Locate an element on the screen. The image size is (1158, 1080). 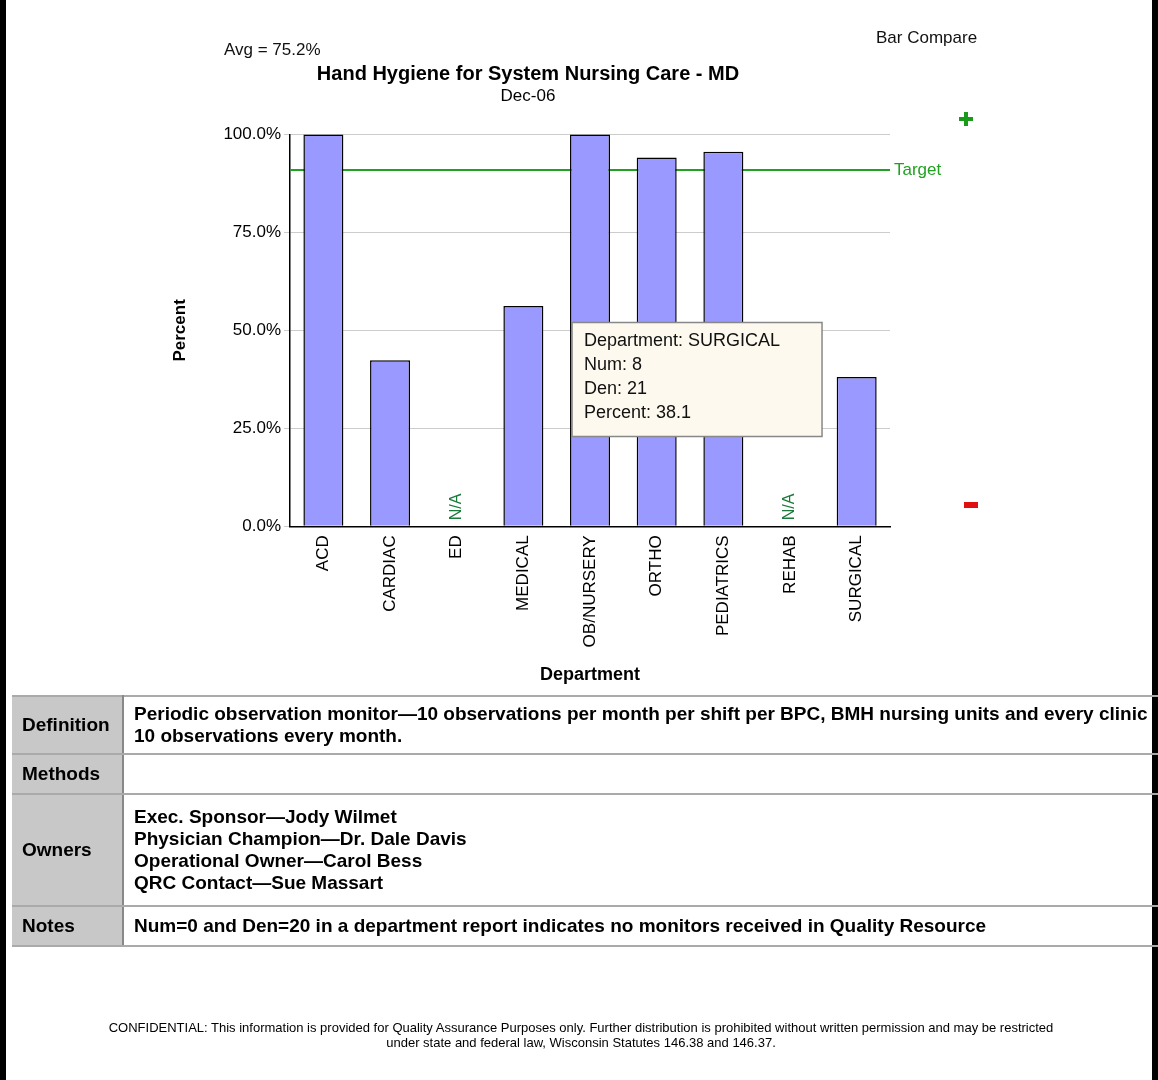
x-tick-label: ACD is located at coordinates (323, 553).